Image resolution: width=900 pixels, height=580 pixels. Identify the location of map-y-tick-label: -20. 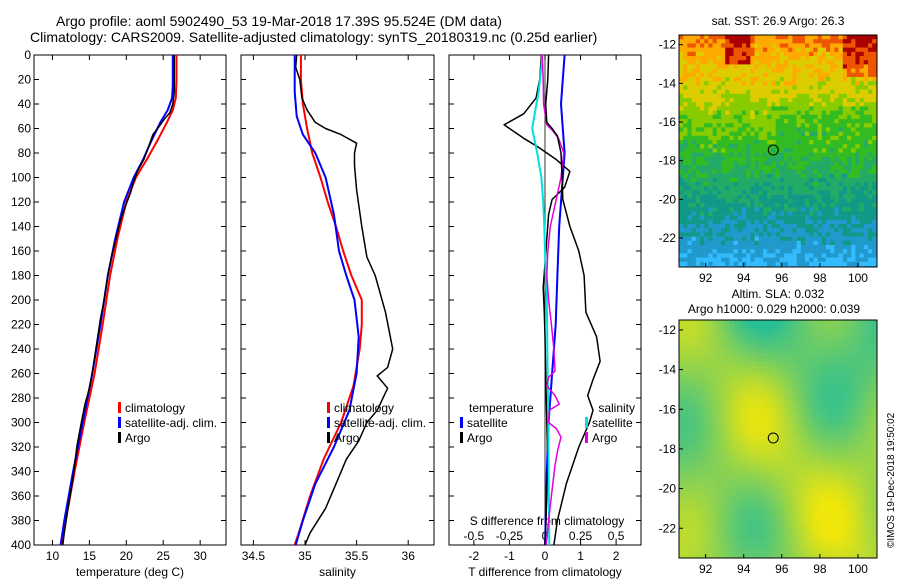
(668, 489).